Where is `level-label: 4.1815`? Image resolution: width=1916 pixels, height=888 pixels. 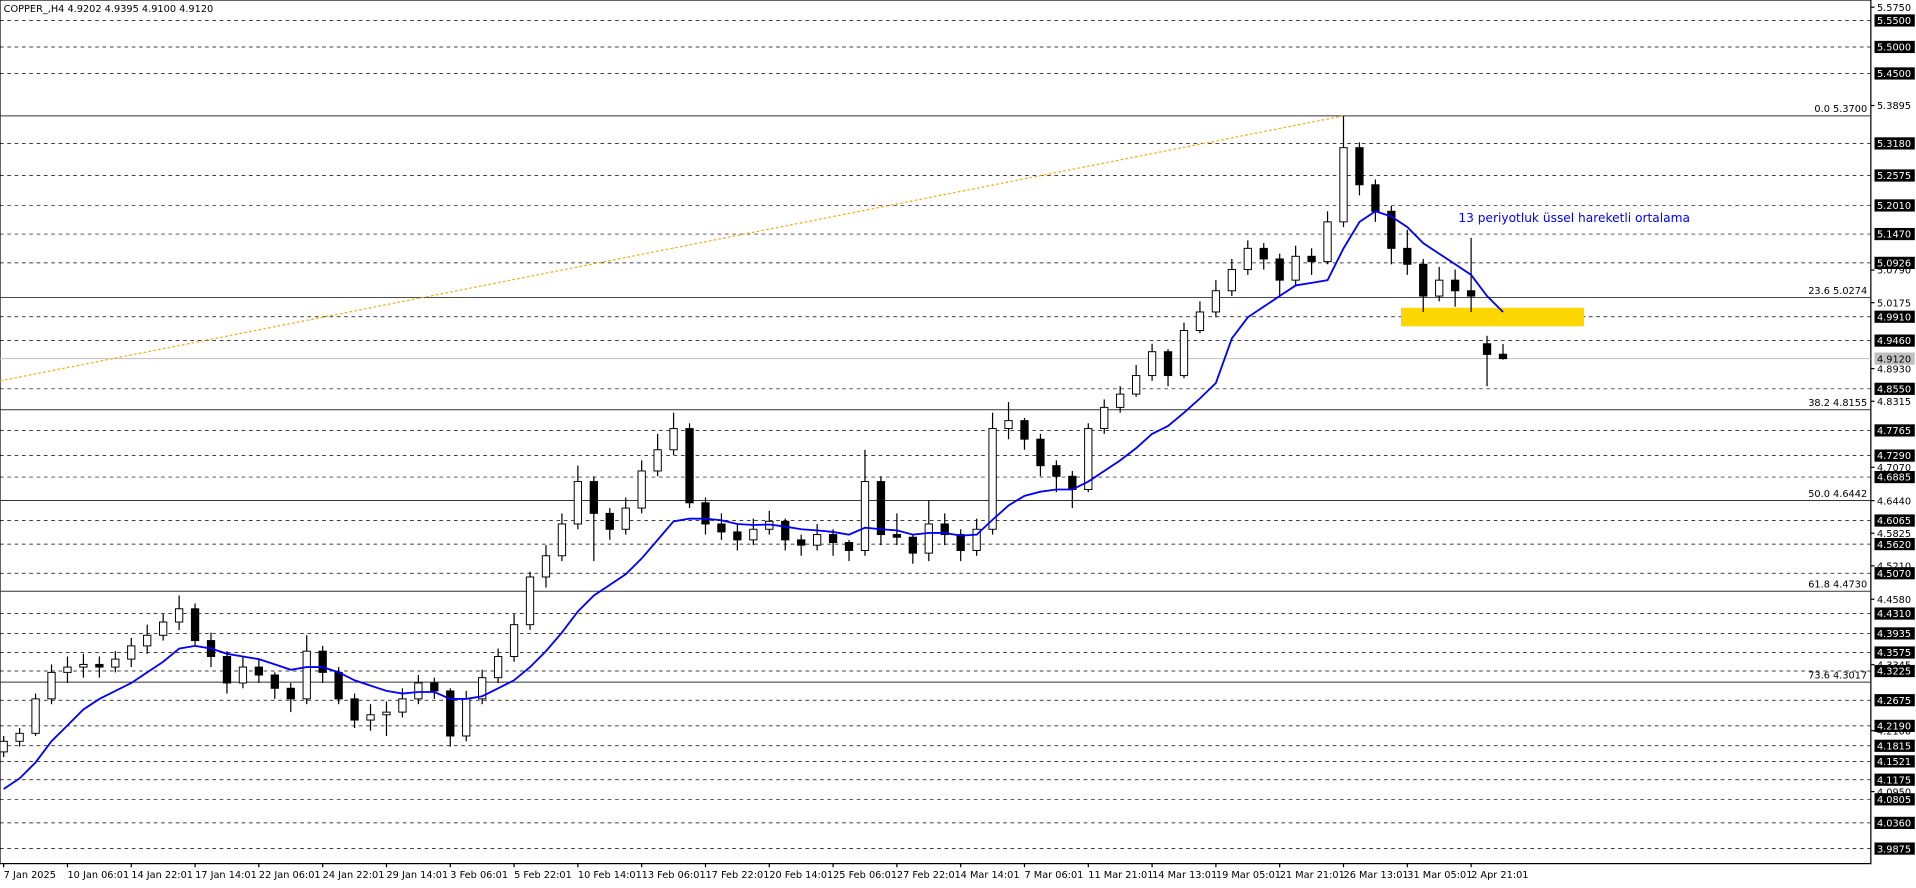
level-label: 4.1815 is located at coordinates (1894, 746).